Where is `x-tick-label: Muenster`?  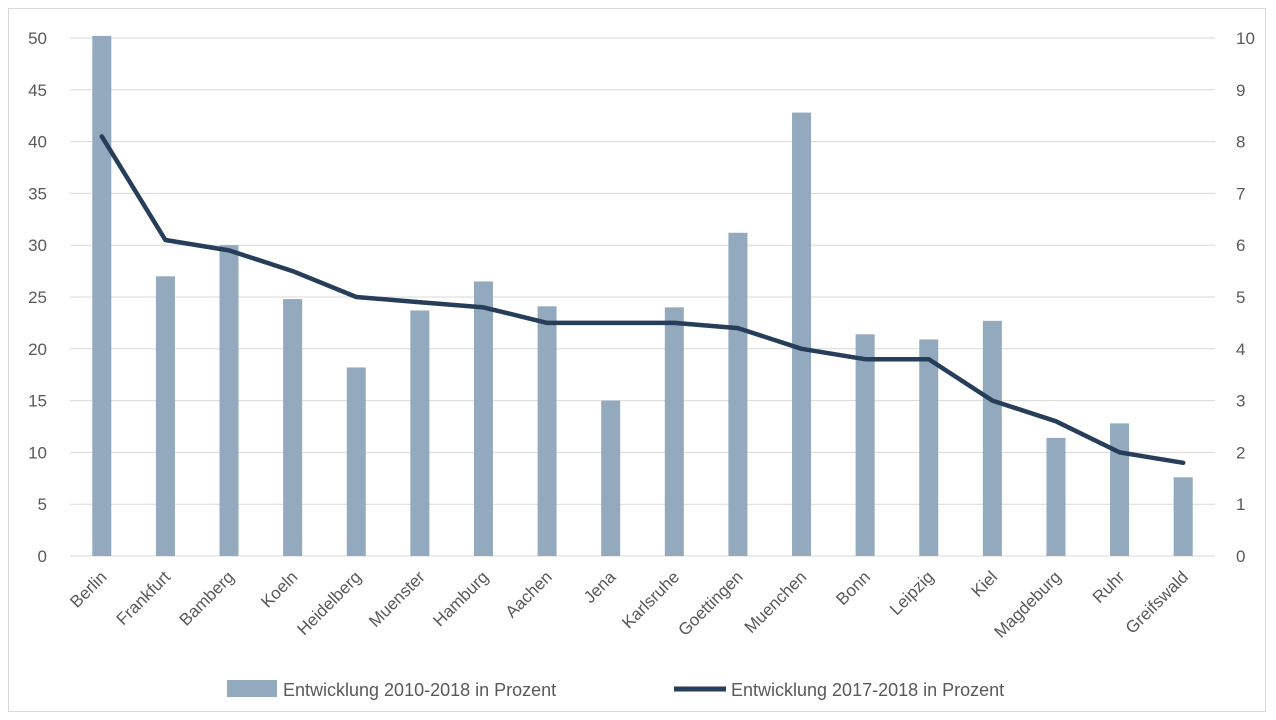
x-tick-label: Muenster is located at coordinates (397, 599).